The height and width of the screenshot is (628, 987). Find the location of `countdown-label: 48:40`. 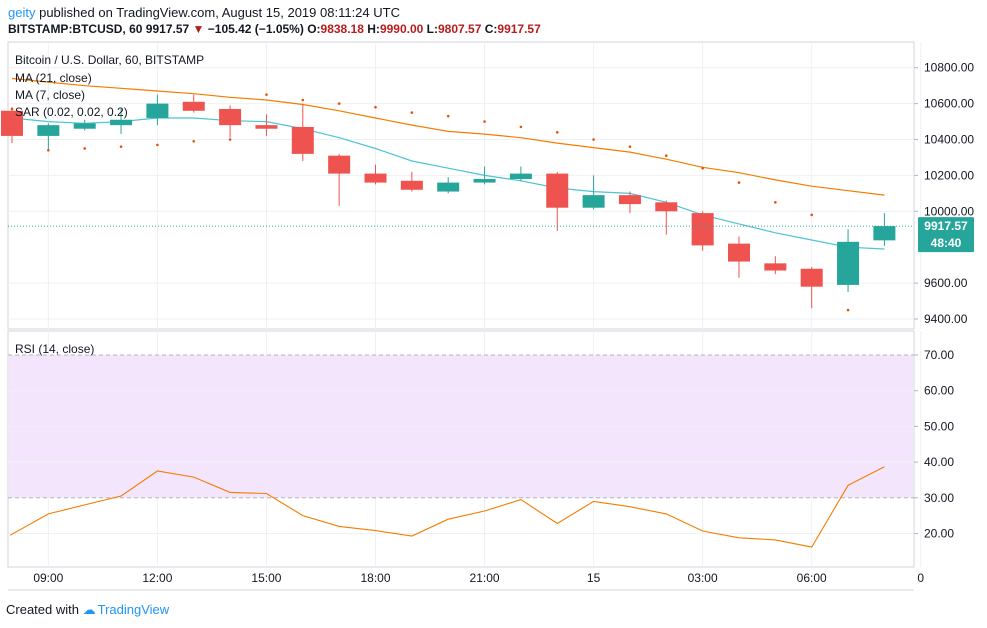

countdown-label: 48:40 is located at coordinates (946, 243).